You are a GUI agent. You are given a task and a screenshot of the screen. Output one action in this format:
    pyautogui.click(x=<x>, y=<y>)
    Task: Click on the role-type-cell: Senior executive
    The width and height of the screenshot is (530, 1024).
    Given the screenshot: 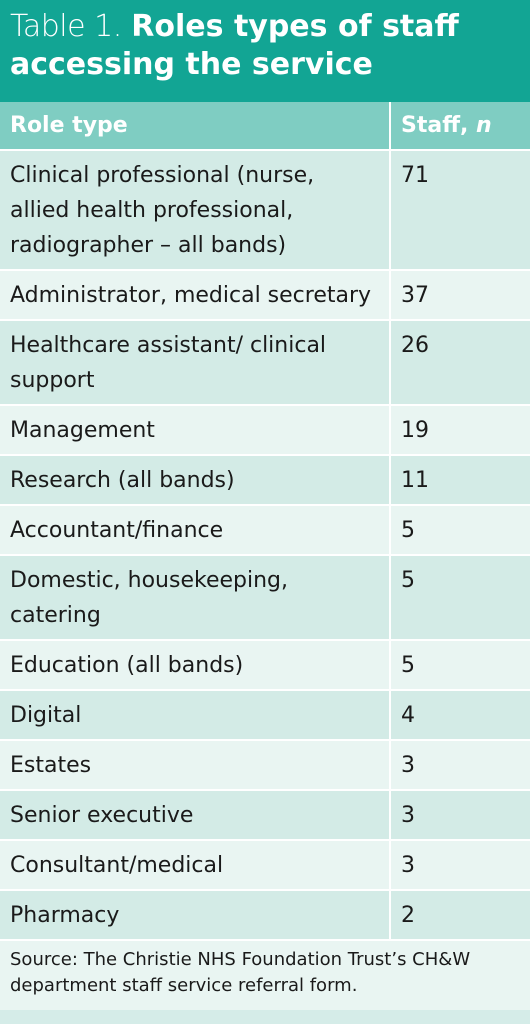 What is the action you would take?
    pyautogui.click(x=195, y=814)
    